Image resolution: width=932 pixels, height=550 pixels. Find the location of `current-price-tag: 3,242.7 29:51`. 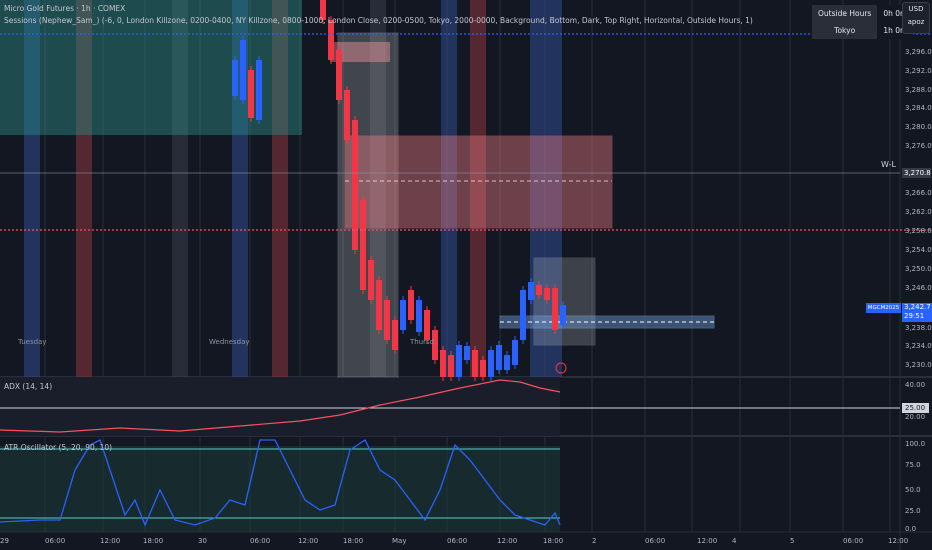

current-price-tag: 3,242.7 29:51 is located at coordinates (917, 312).